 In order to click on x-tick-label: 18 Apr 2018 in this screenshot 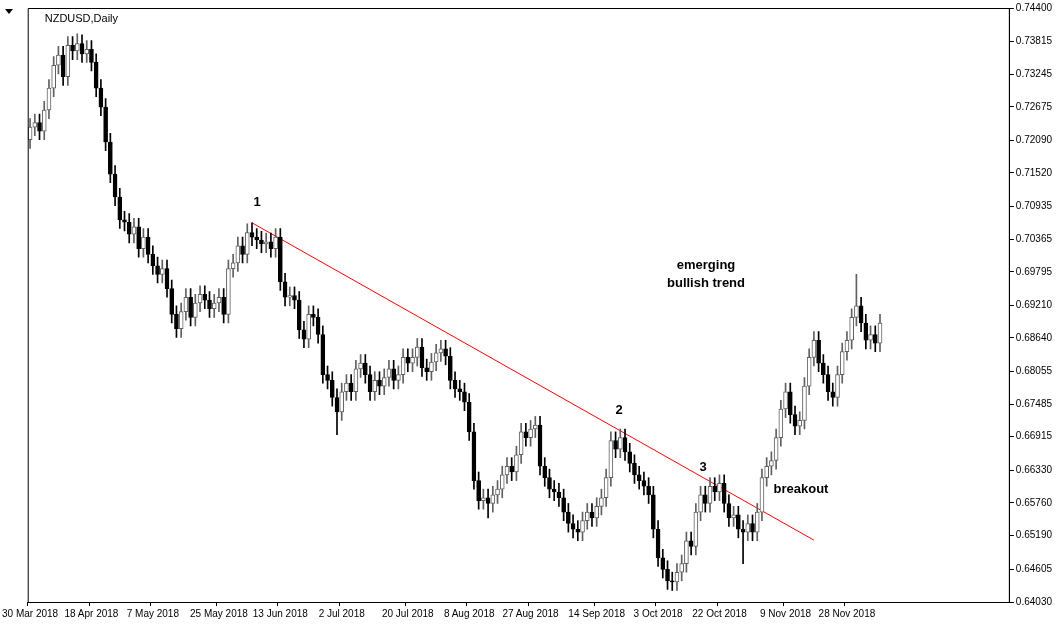, I will do `click(91, 613)`.